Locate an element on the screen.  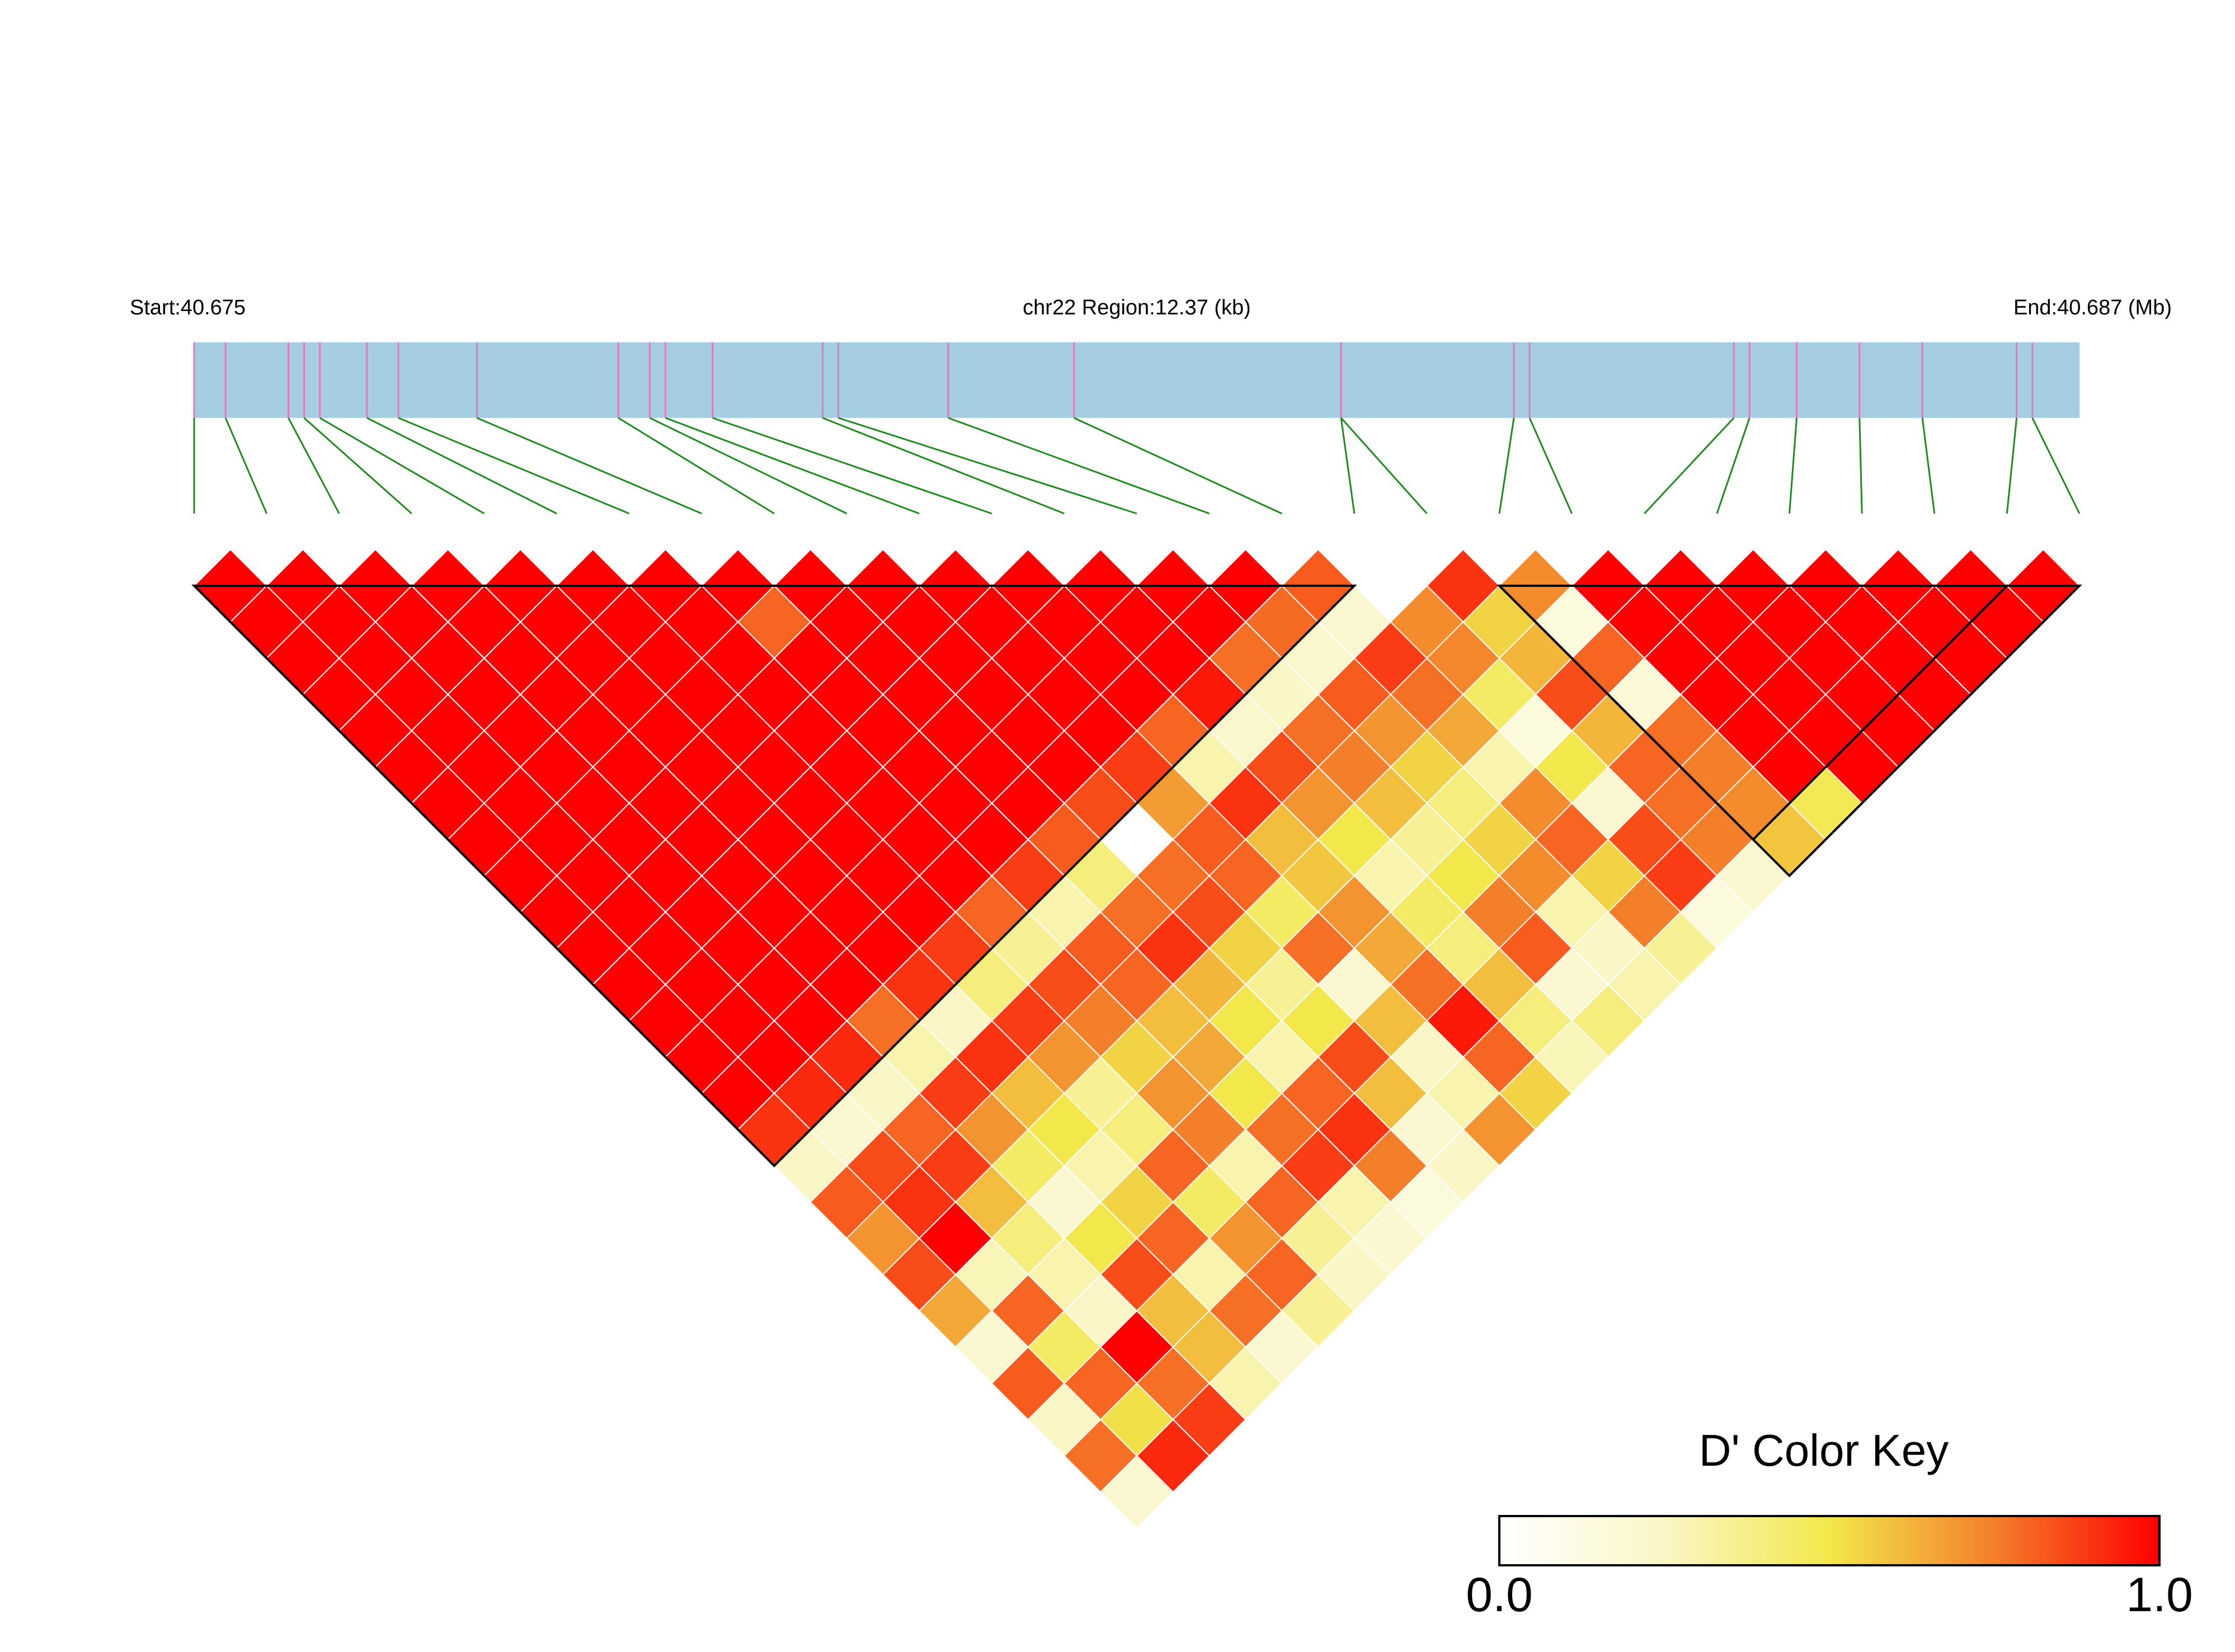
region-title-label: chr22 Region:12.37 (kb) is located at coordinates (1137, 308).